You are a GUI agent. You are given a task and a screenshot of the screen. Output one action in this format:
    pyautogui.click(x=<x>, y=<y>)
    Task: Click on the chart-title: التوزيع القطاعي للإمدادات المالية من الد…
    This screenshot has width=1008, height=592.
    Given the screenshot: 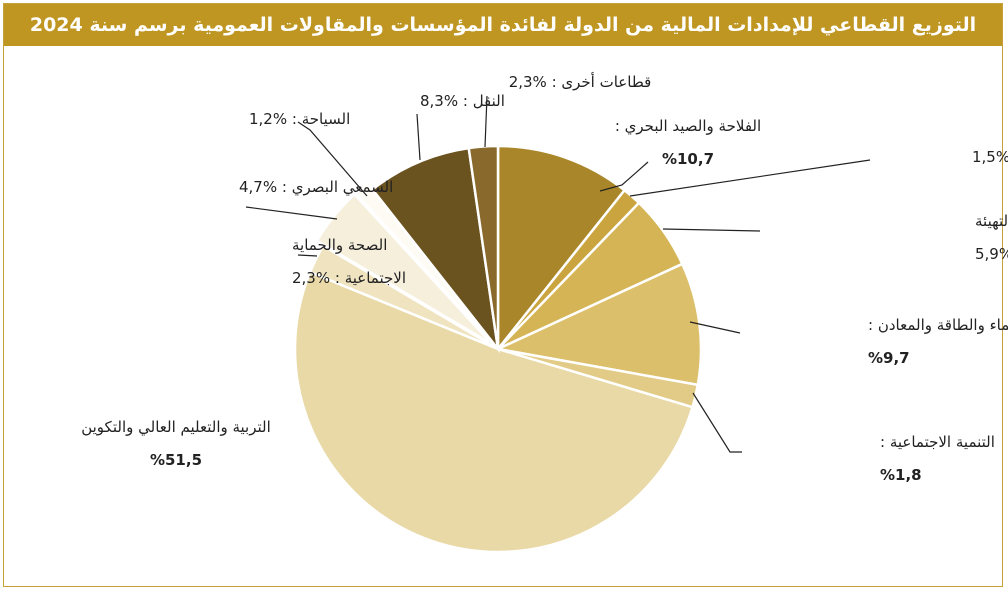 What is the action you would take?
    pyautogui.click(x=503, y=25)
    